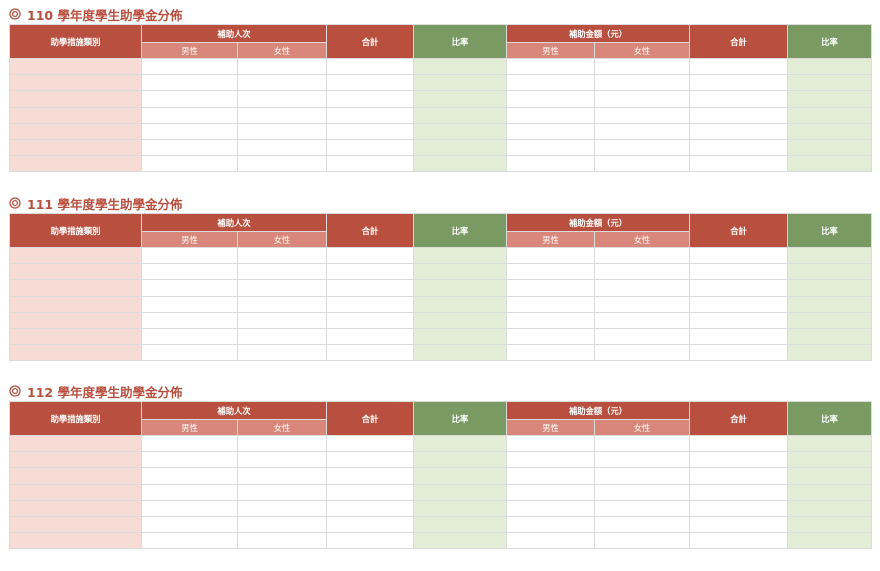 This screenshot has height=571, width=880. Describe the element at coordinates (440, 14) in the screenshot. I see `section-title-bar: 110 學年度學生助學金分佈` at that location.